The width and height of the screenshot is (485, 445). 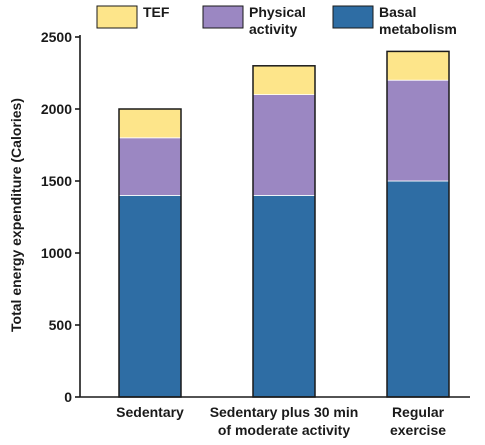 I want to click on y-tick-label: 2000, so click(x=56, y=109).